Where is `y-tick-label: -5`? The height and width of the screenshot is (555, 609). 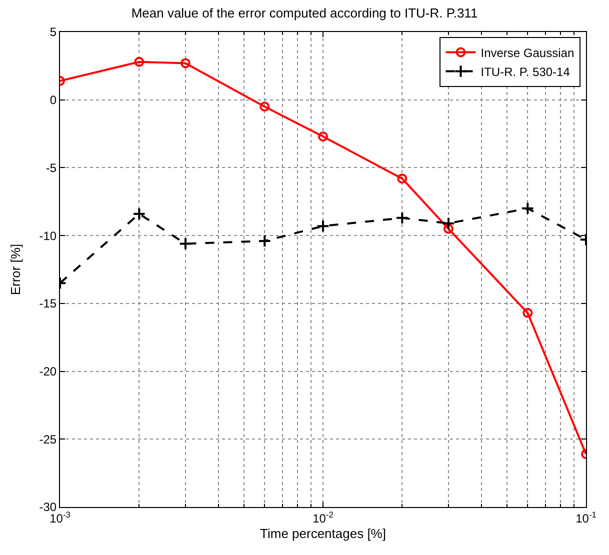 y-tick-label: -5 is located at coordinates (51, 167).